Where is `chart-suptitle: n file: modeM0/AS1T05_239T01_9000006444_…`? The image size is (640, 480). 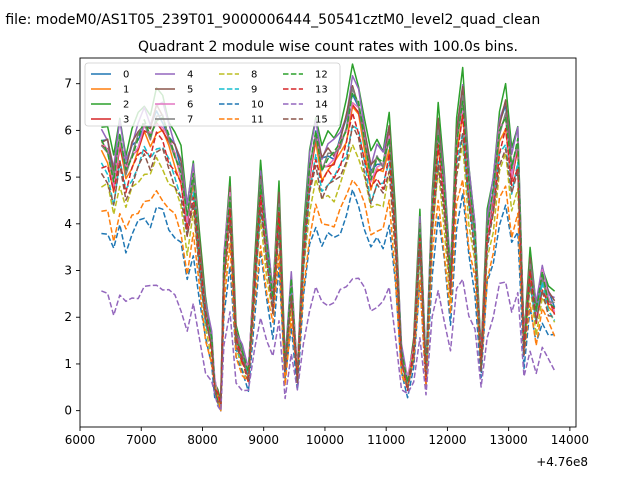
chart-suptitle: n file: modeM0/AS1T05_239T01_9000006444_… is located at coordinates (270, 20).